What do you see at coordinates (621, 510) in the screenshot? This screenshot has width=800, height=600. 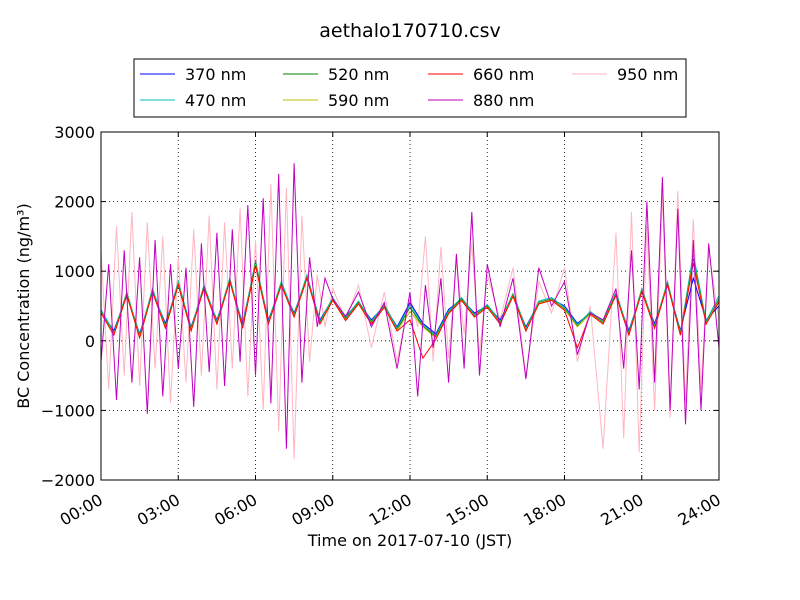 I see `x-tick-label: 21:00` at bounding box center [621, 510].